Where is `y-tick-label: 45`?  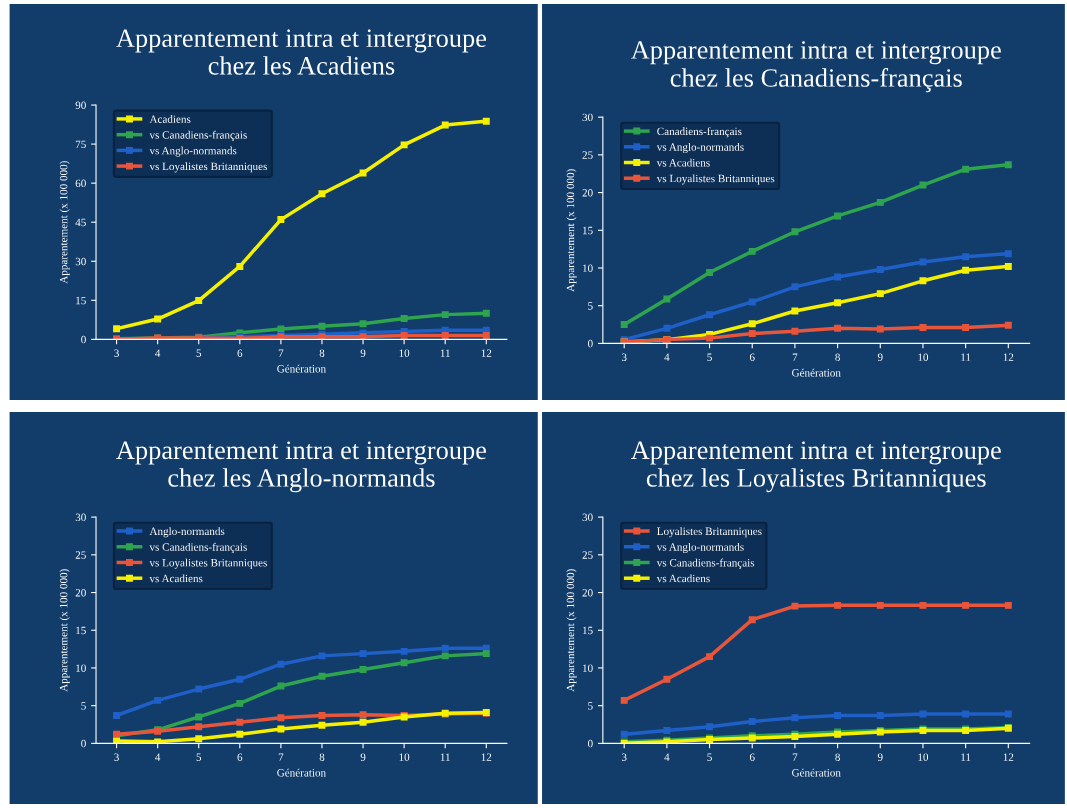 y-tick-label: 45 is located at coordinates (80, 222).